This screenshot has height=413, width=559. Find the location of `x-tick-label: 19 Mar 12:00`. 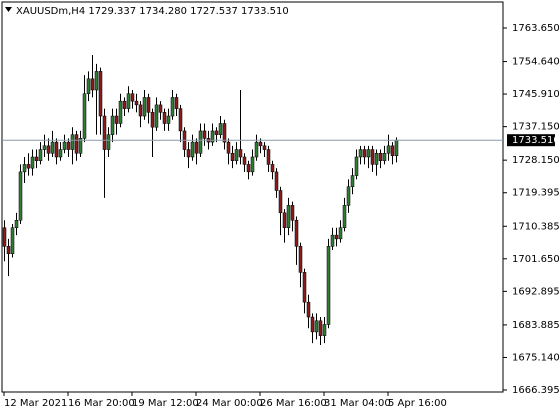

x-tick-label: 19 Mar 12:00 is located at coordinates (165, 403).